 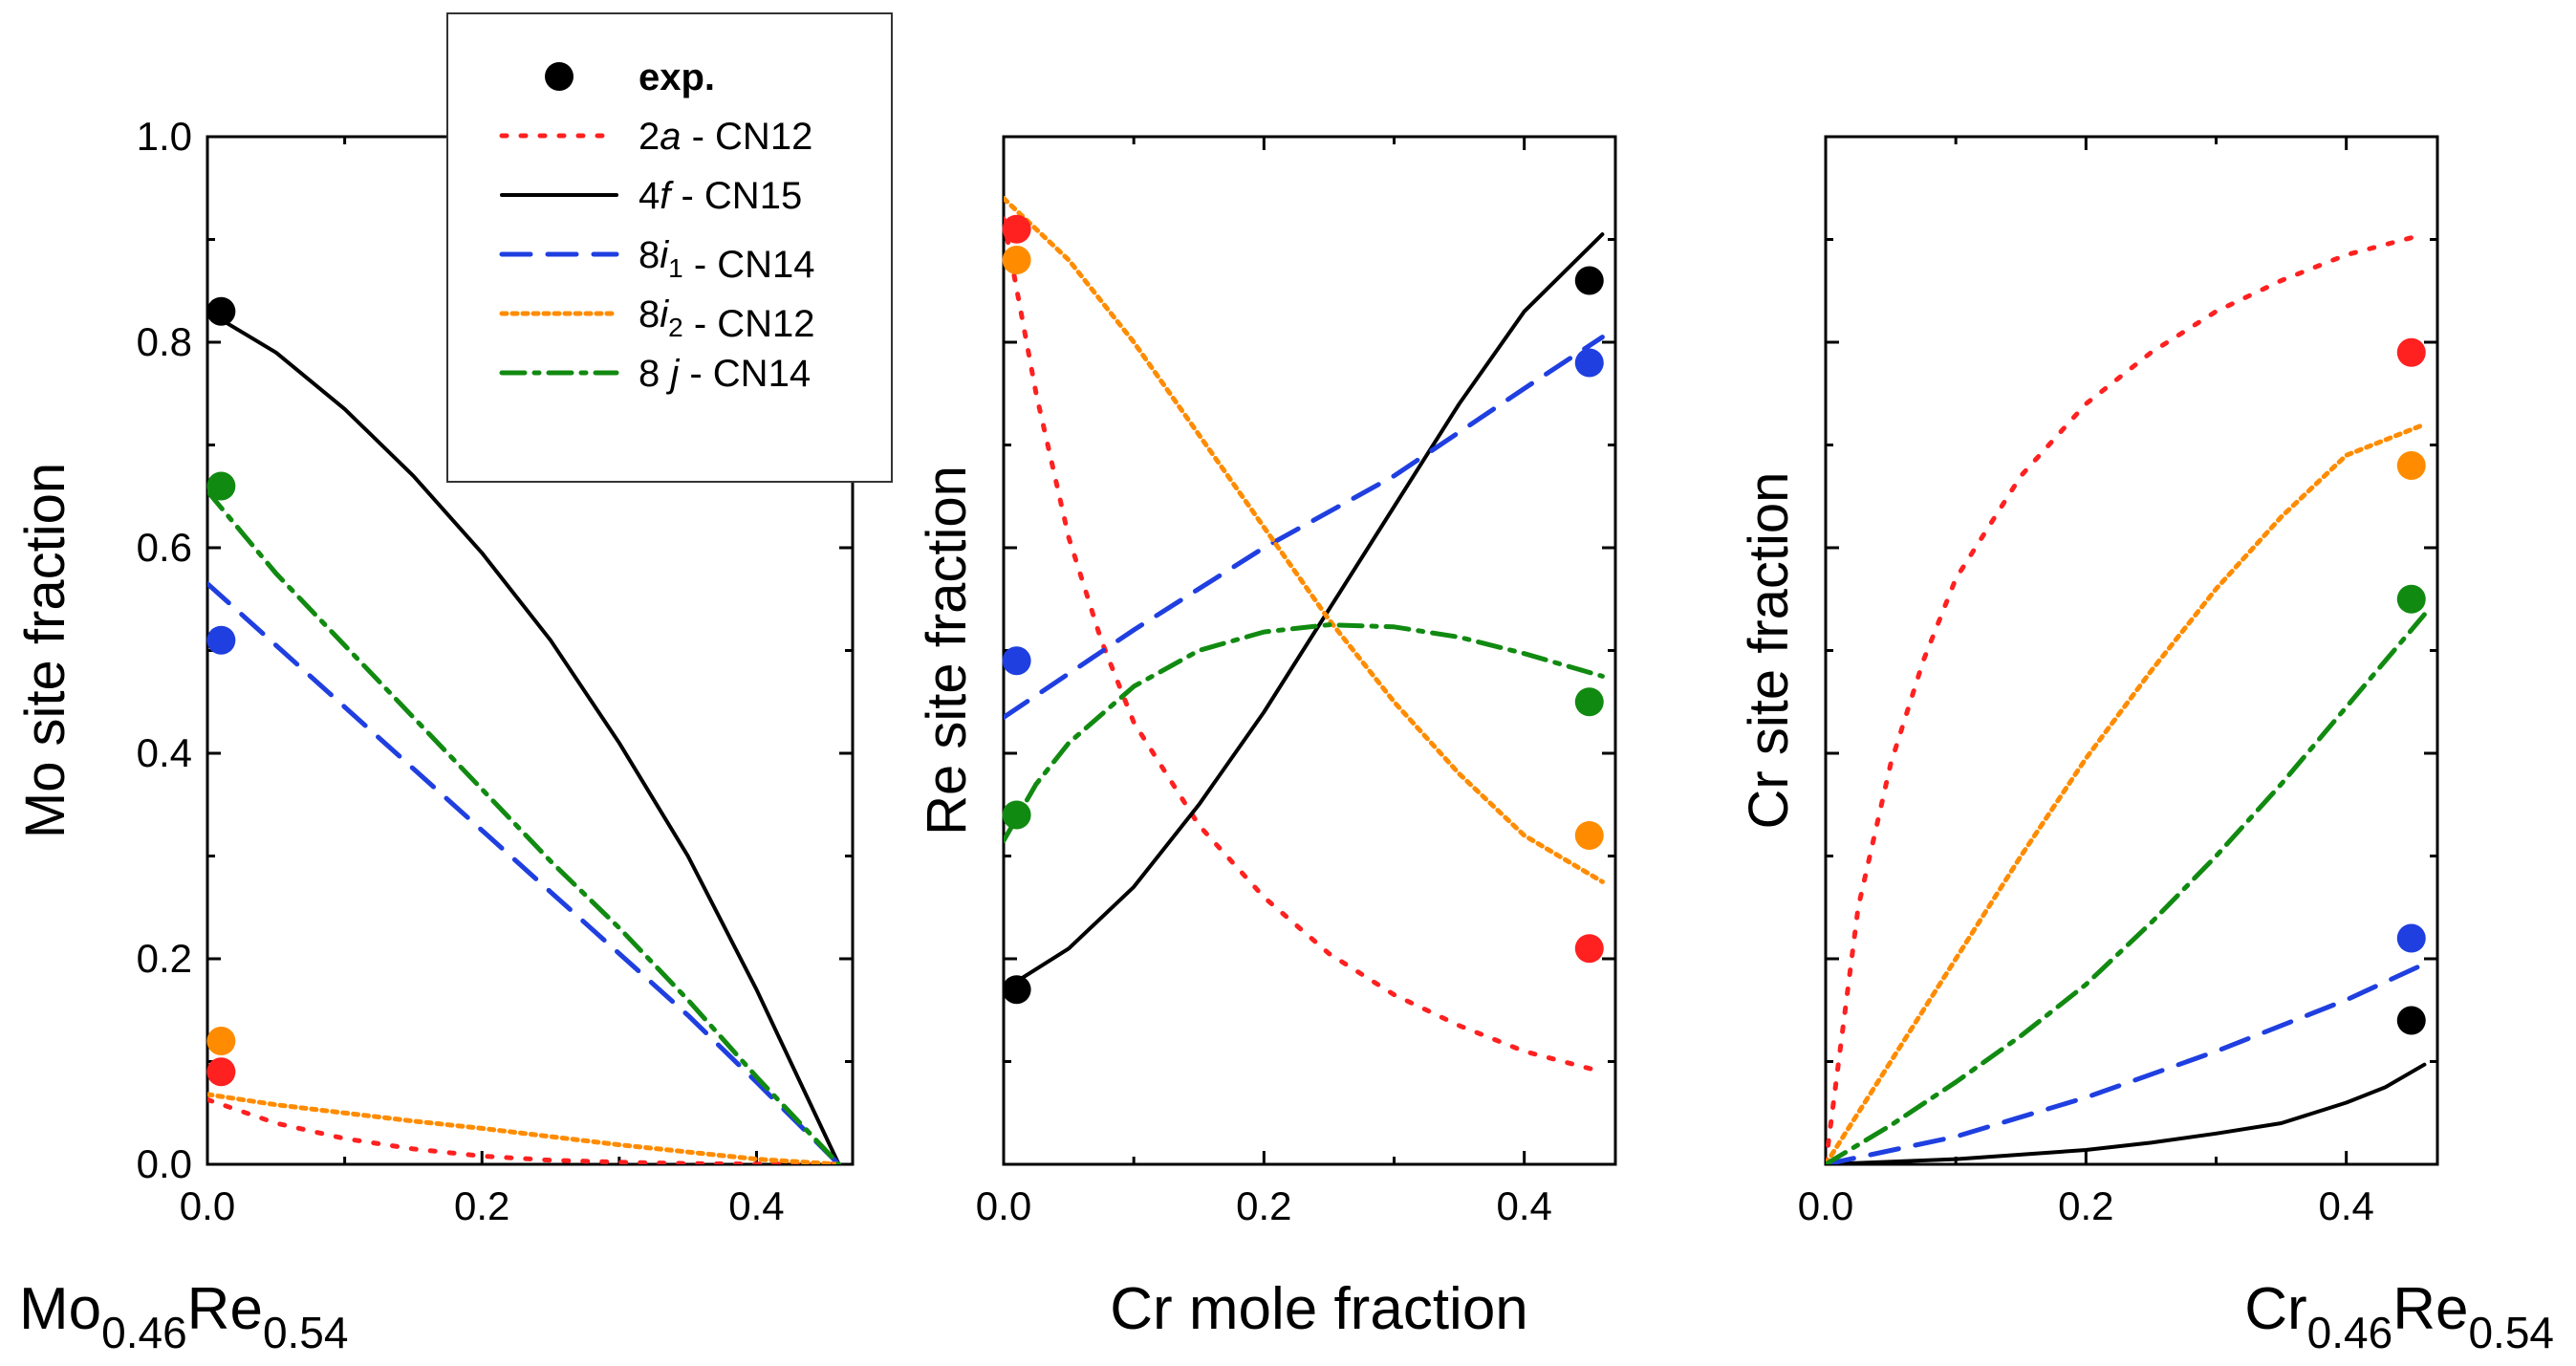 I want to click on legend-entry-8j: 8 j - CN14, so click(x=655, y=374).